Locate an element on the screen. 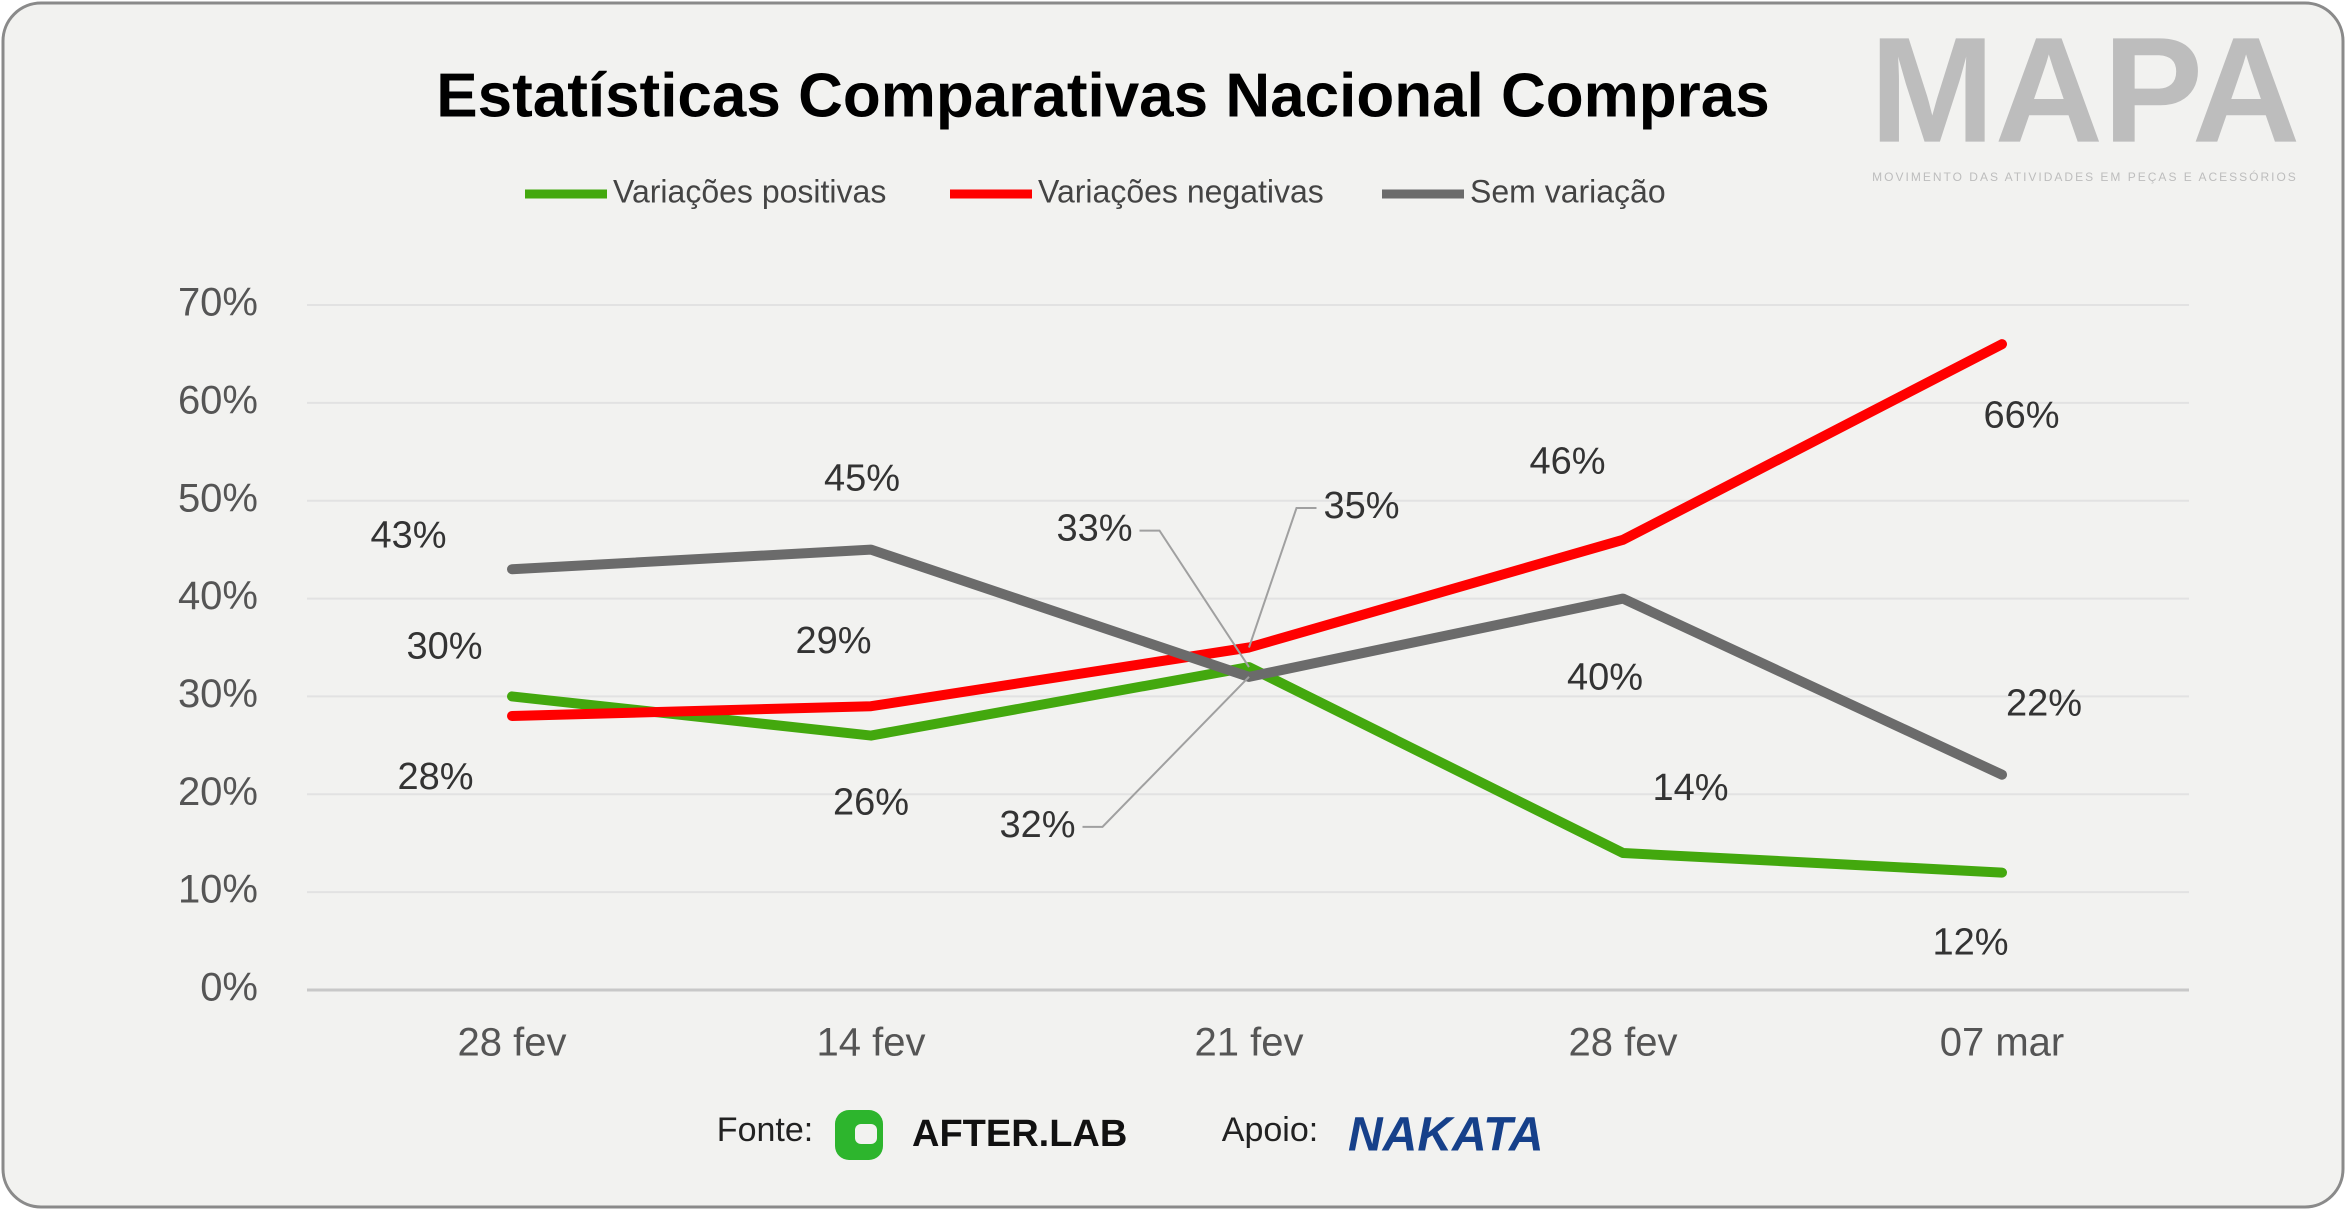  data-label: 28% is located at coordinates (435, 777).